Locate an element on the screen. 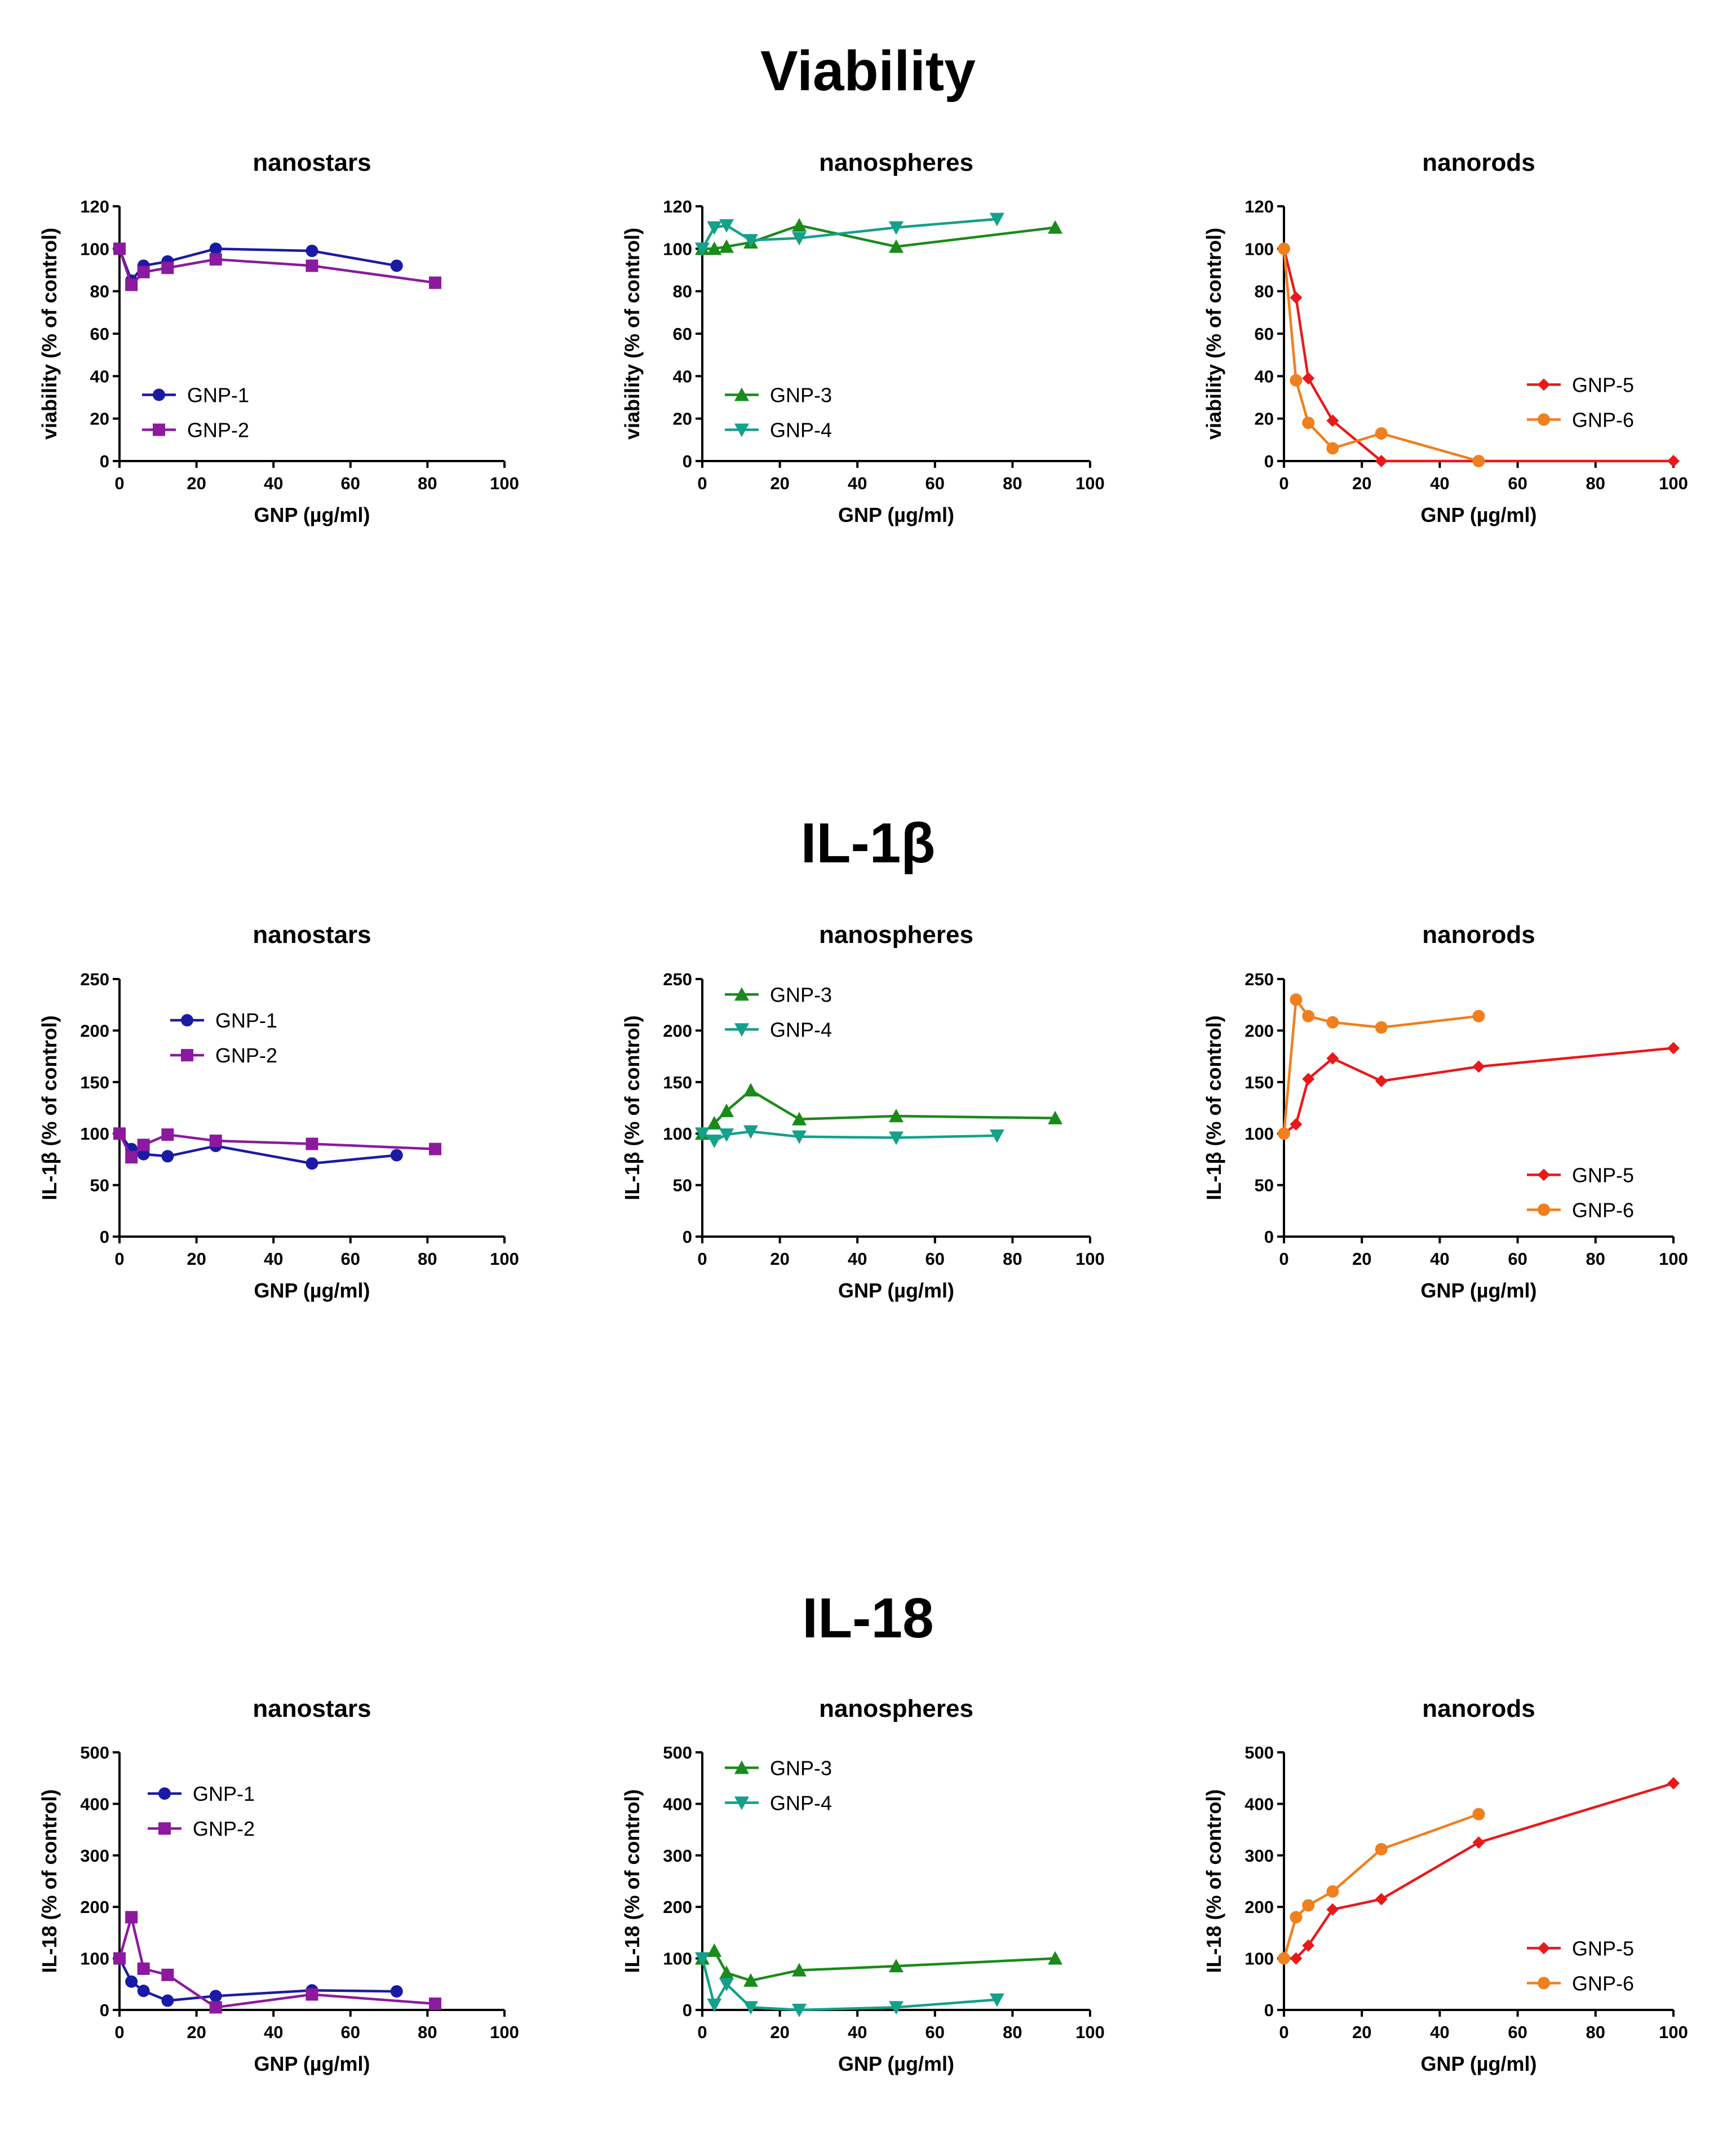 The image size is (1736, 2139). y-tick-label: 60 is located at coordinates (1264, 334).